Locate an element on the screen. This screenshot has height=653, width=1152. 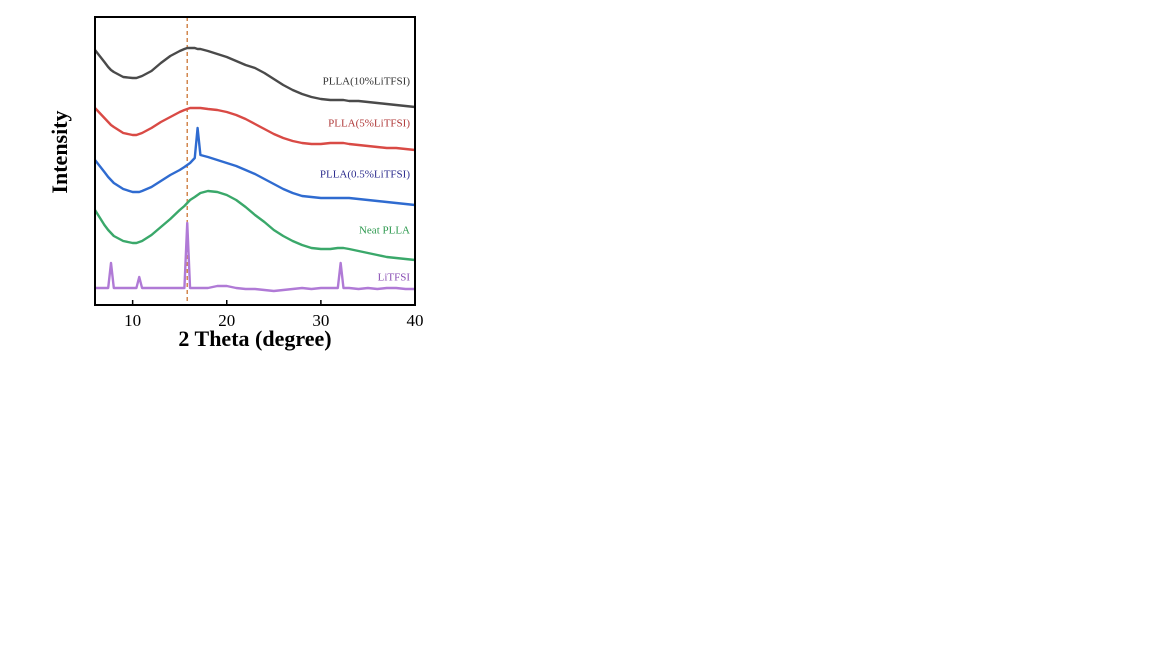
series-label: PLLA(0.5%LiTFSI) is located at coordinates (365, 175).